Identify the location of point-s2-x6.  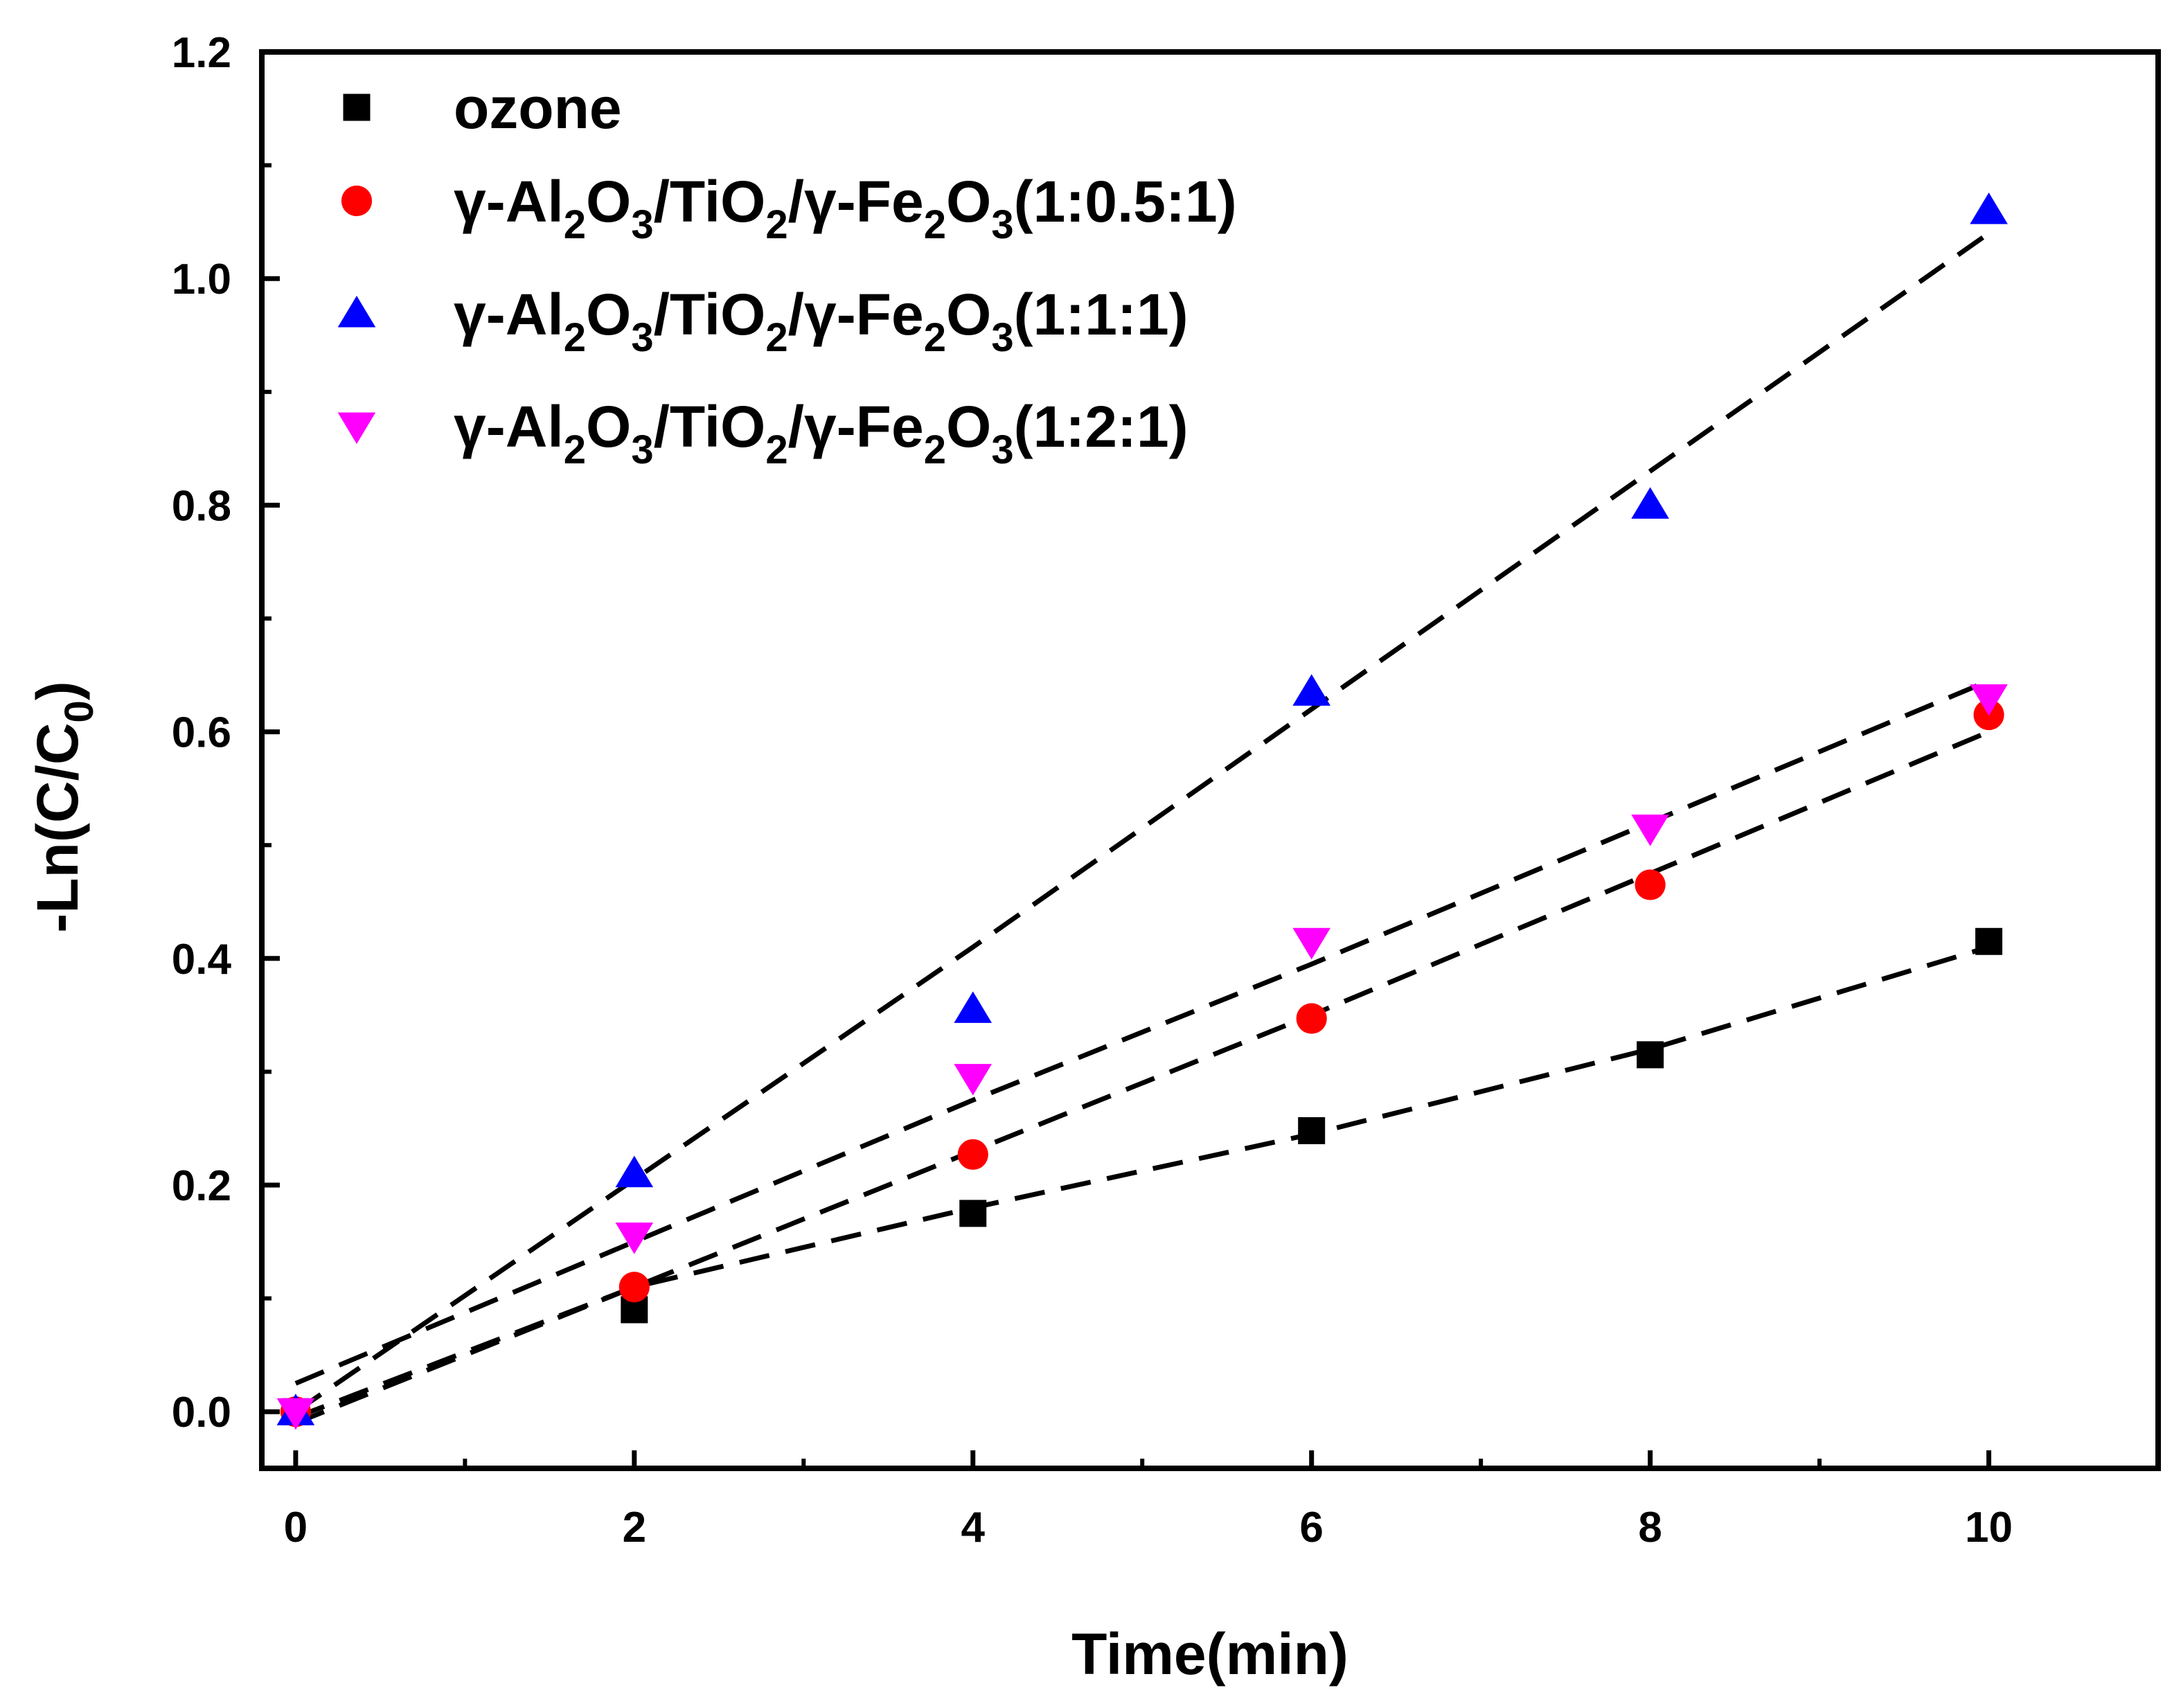
(1311, 690).